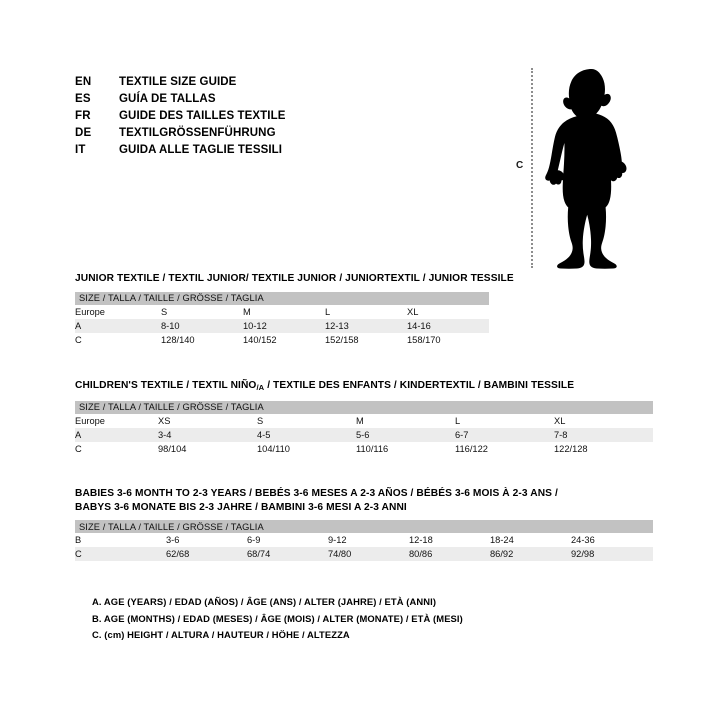  What do you see at coordinates (240, 82) in the screenshot?
I see `language-row-en: EN TEXTILE SIZE GUIDE` at bounding box center [240, 82].